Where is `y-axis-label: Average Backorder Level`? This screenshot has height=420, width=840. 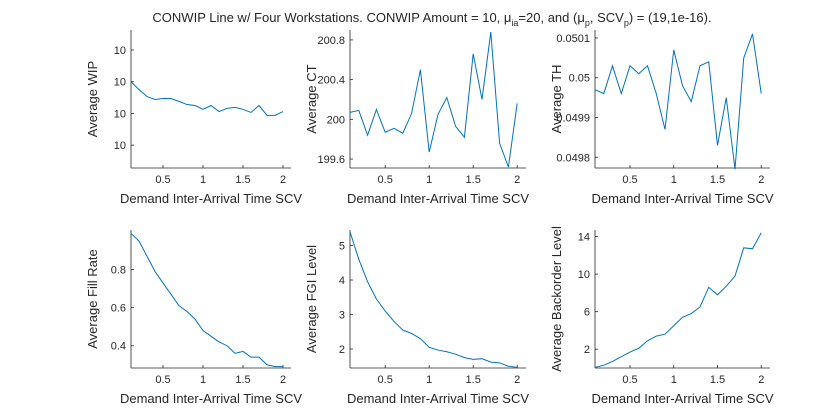
y-axis-label: Average Backorder Level is located at coordinates (556, 299).